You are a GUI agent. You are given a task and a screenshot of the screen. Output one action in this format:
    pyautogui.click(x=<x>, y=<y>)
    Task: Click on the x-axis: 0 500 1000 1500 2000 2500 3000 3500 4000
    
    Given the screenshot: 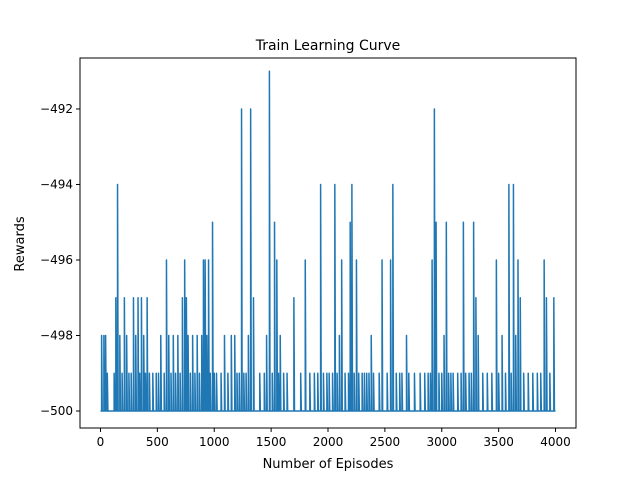 What is the action you would take?
    pyautogui.click(x=334, y=438)
    